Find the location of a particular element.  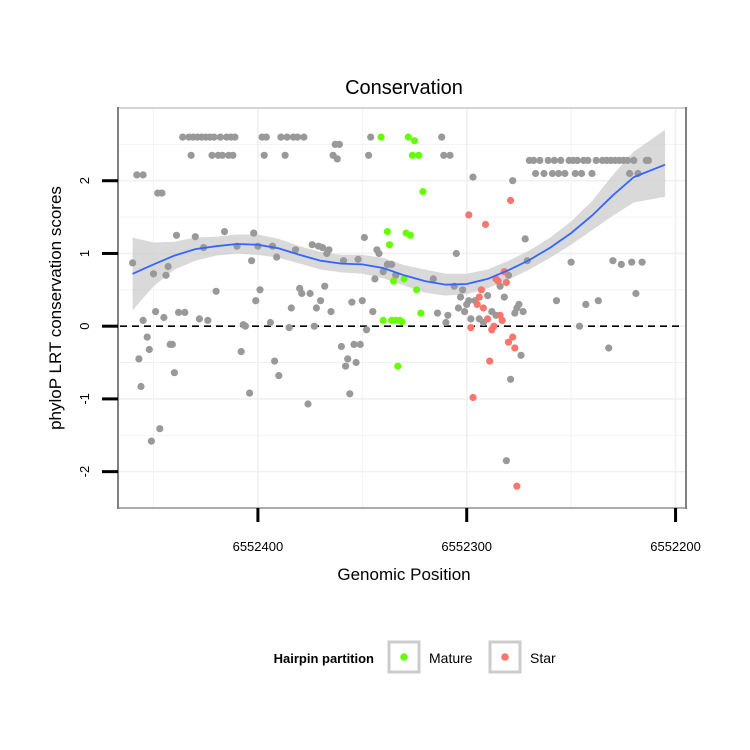

legend-swatch-mature is located at coordinates (404, 657).